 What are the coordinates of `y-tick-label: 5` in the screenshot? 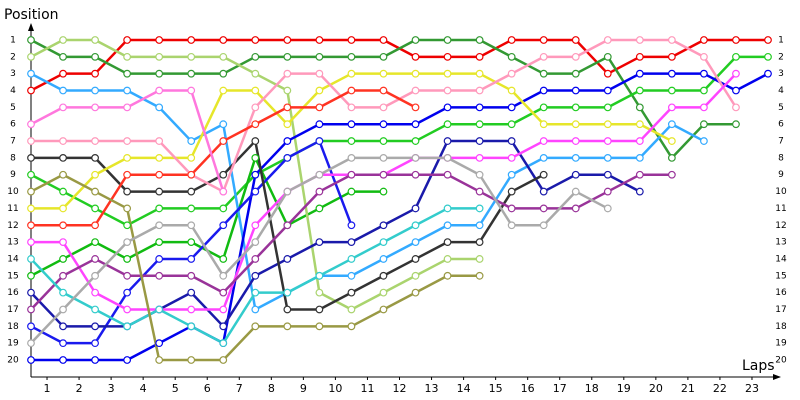 It's located at (13, 108).